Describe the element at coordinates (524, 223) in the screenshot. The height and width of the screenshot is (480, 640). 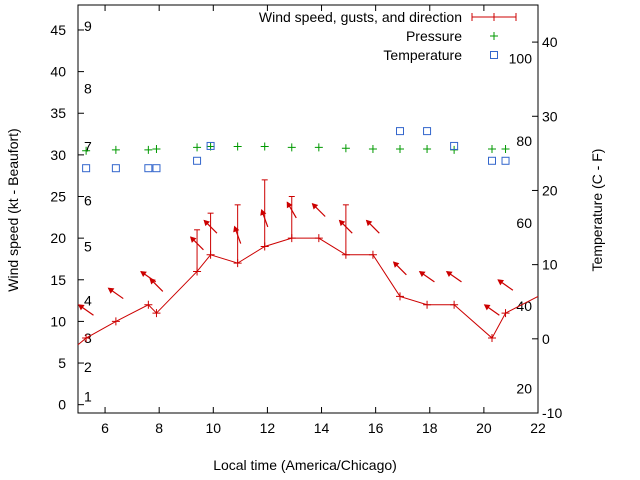
I see `fahrenheit-label: 60` at that location.